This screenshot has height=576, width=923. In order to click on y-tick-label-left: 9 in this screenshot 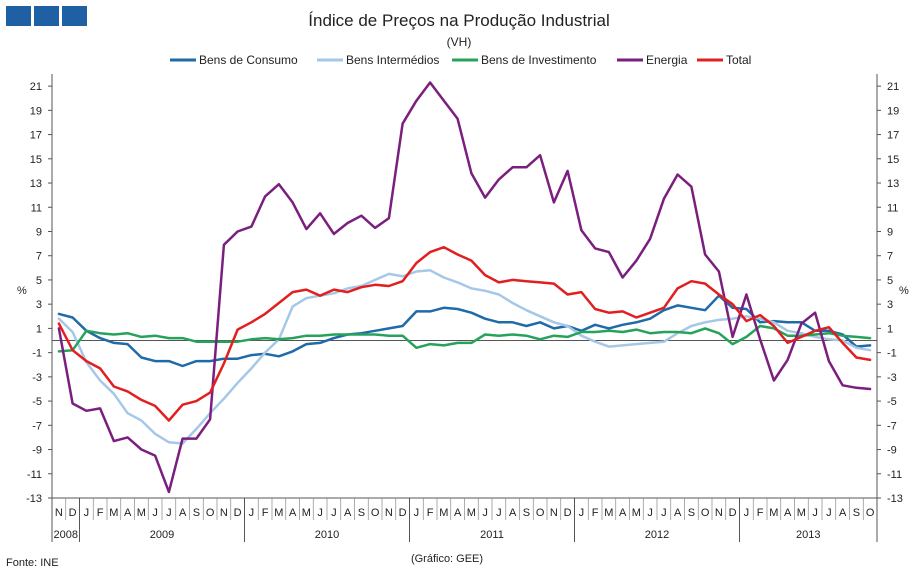, I will do `click(39, 232)`.